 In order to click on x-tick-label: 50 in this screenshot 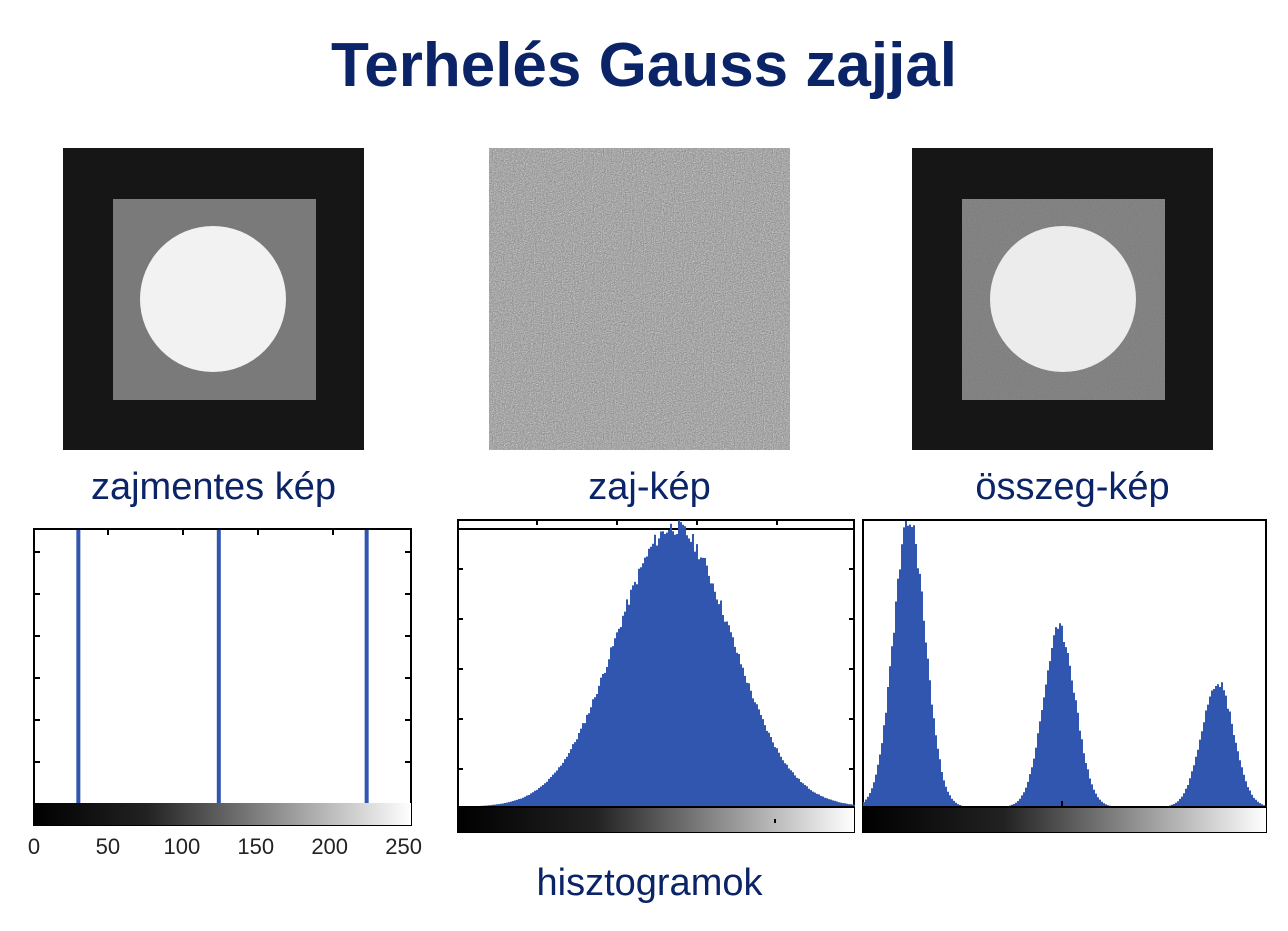, I will do `click(108, 846)`.